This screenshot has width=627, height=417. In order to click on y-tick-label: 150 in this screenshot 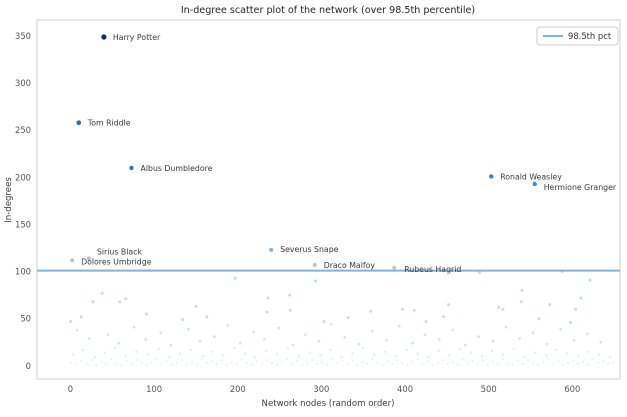, I will do `click(23, 224)`.